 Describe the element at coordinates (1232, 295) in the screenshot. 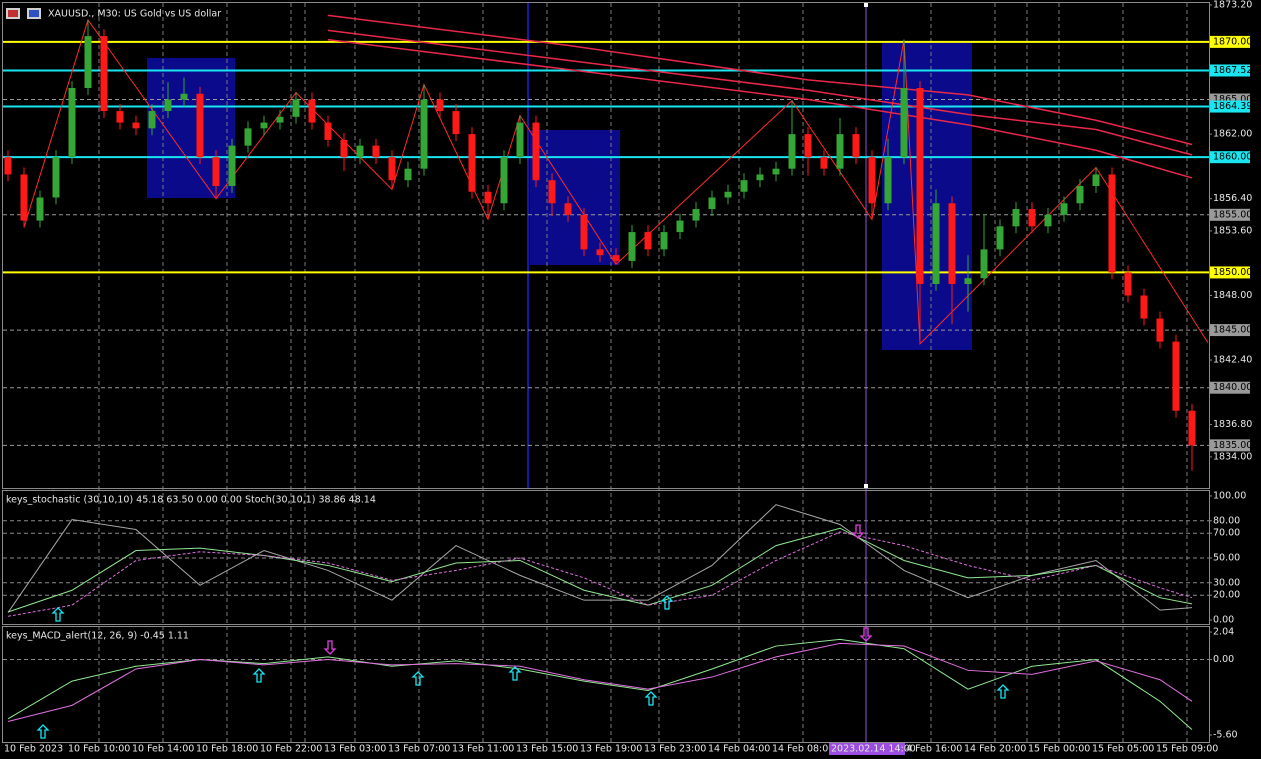

I see `y-tick-label: 1848.00` at that location.